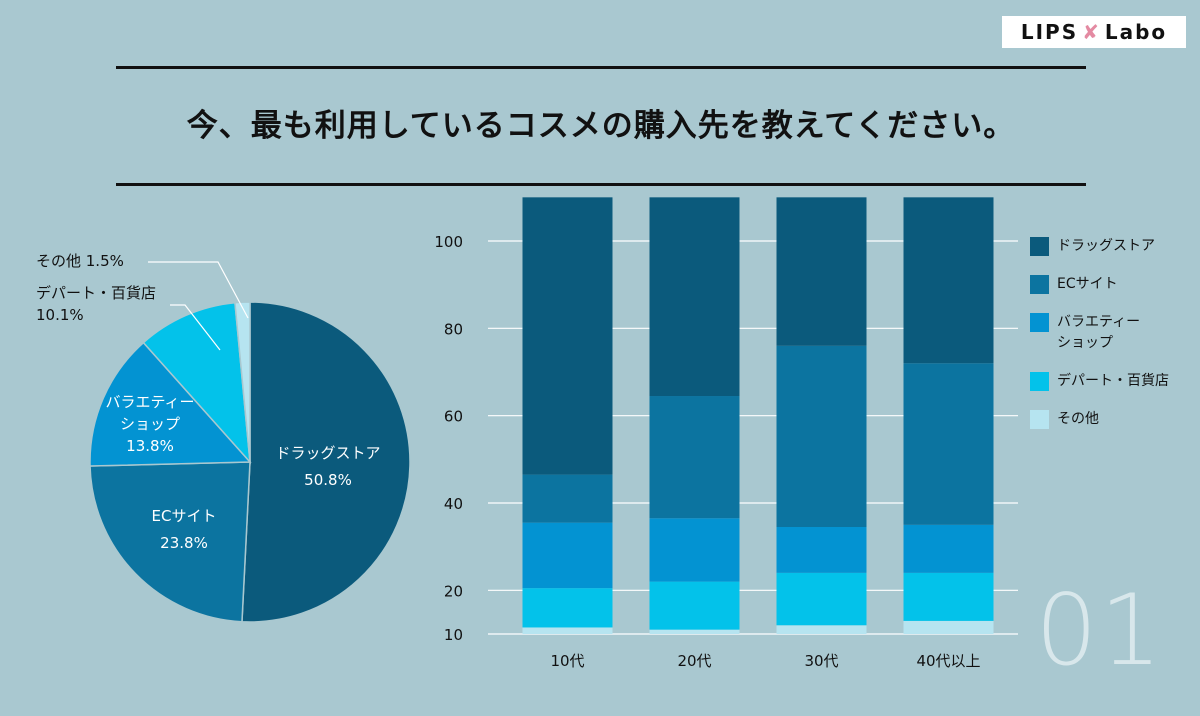 Image resolution: width=1200 pixels, height=716 pixels. I want to click on legend-label: ドラッグストア, so click(1106, 246).